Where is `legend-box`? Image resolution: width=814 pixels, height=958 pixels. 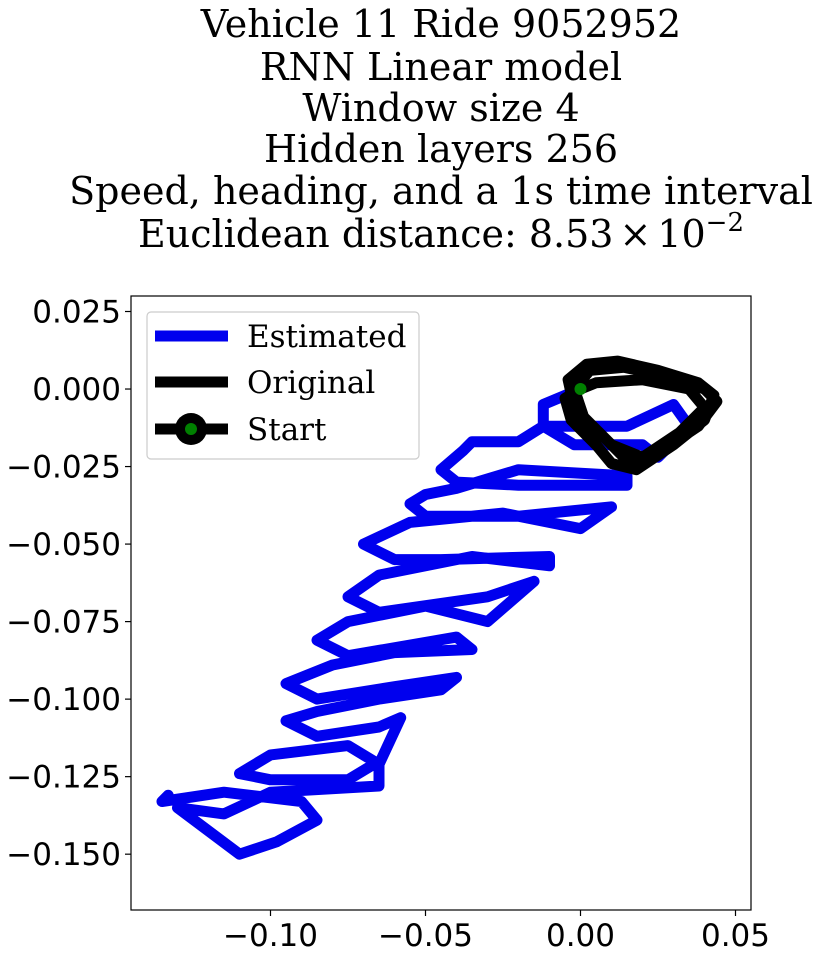
legend-box is located at coordinates (283, 385).